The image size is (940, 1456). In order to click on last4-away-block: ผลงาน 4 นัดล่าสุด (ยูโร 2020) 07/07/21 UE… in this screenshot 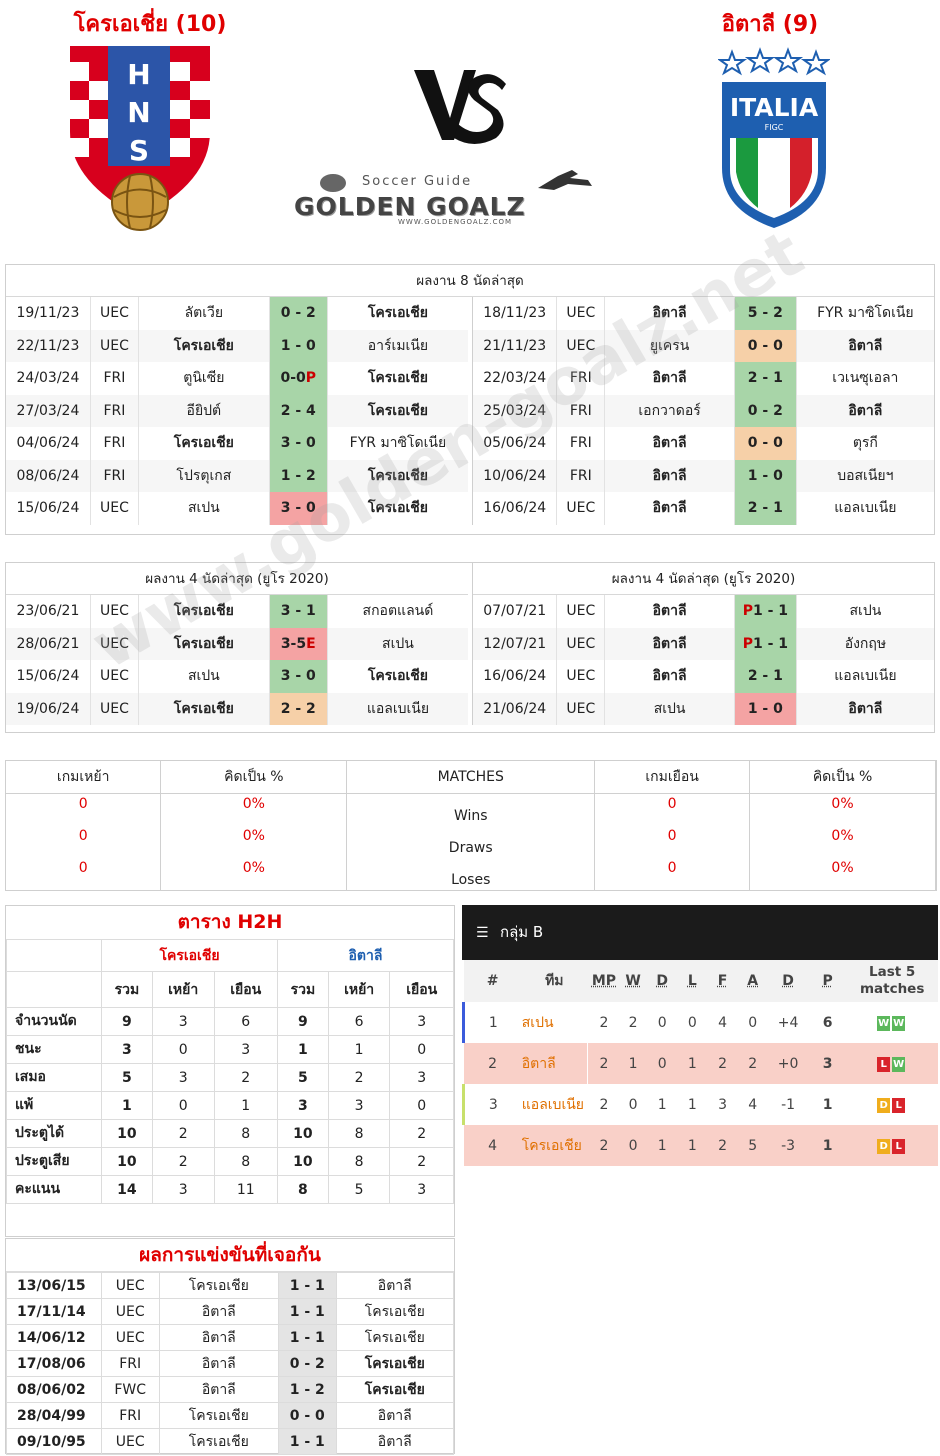, I will do `click(703, 644)`.